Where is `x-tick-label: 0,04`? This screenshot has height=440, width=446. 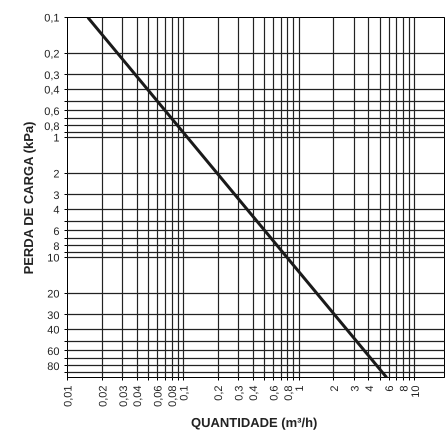
x-tick-label: 0,04 is located at coordinates (138, 396).